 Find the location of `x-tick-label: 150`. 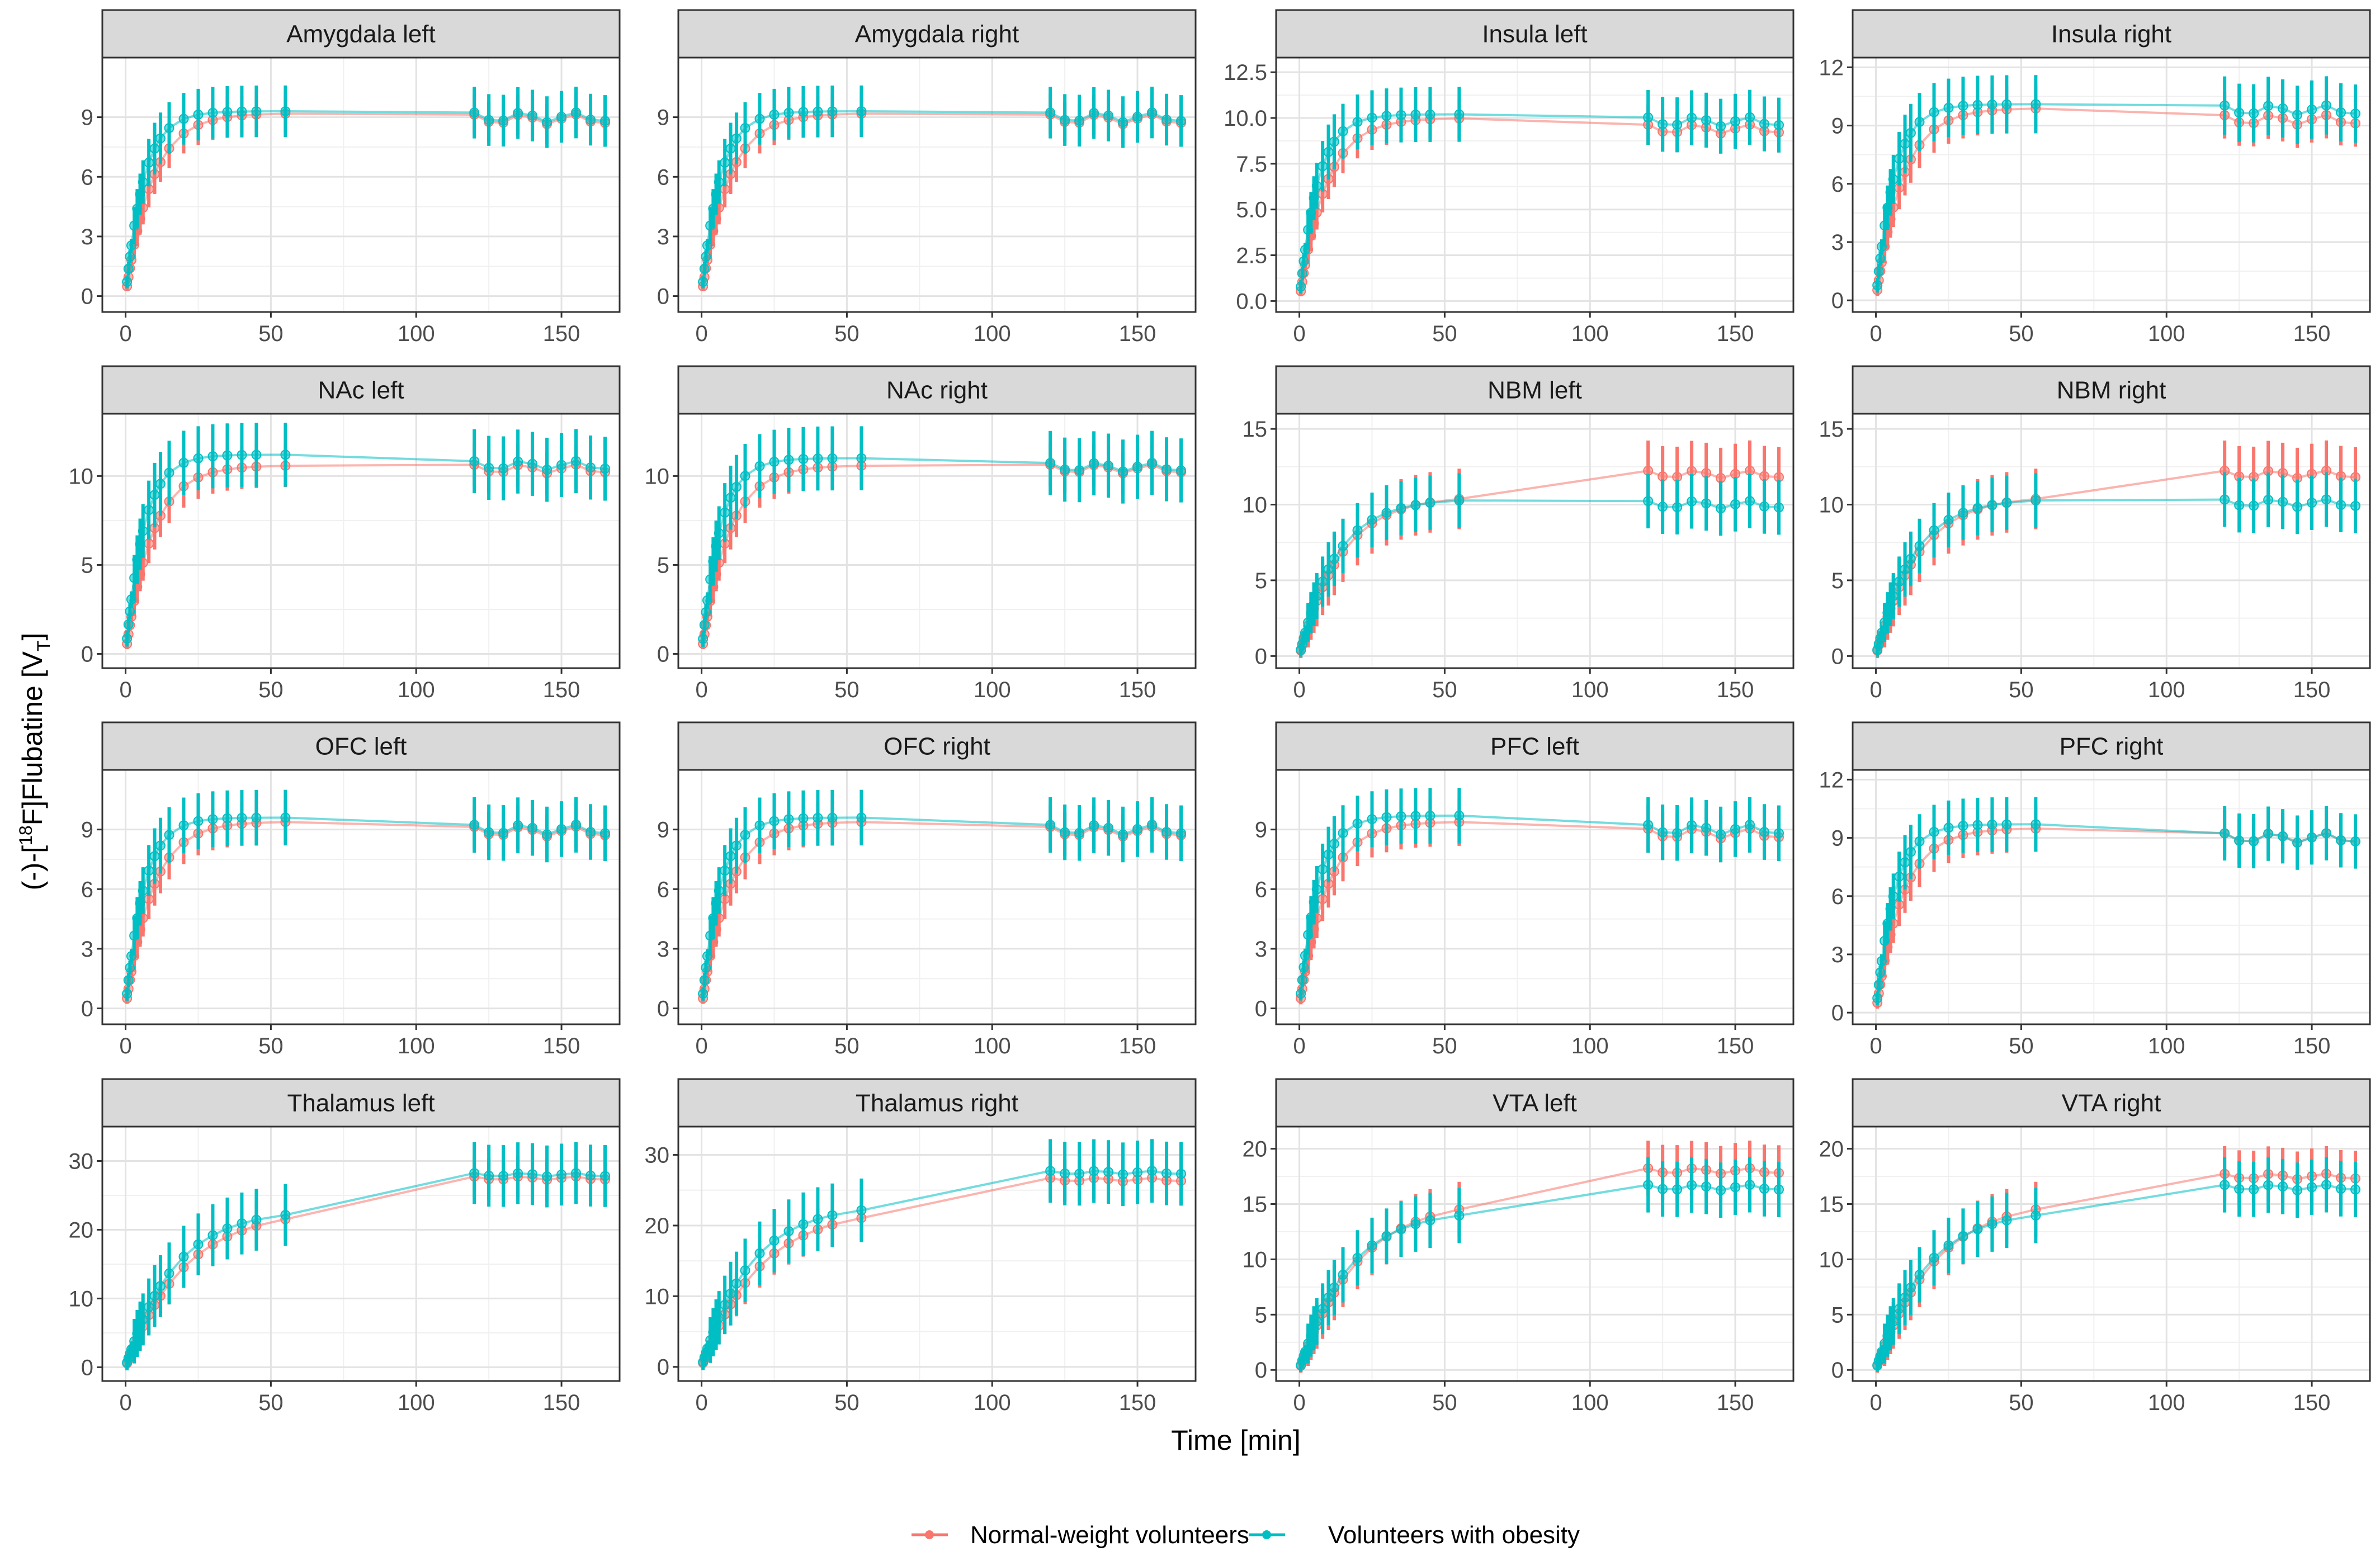

x-tick-label: 150 is located at coordinates (1735, 333).